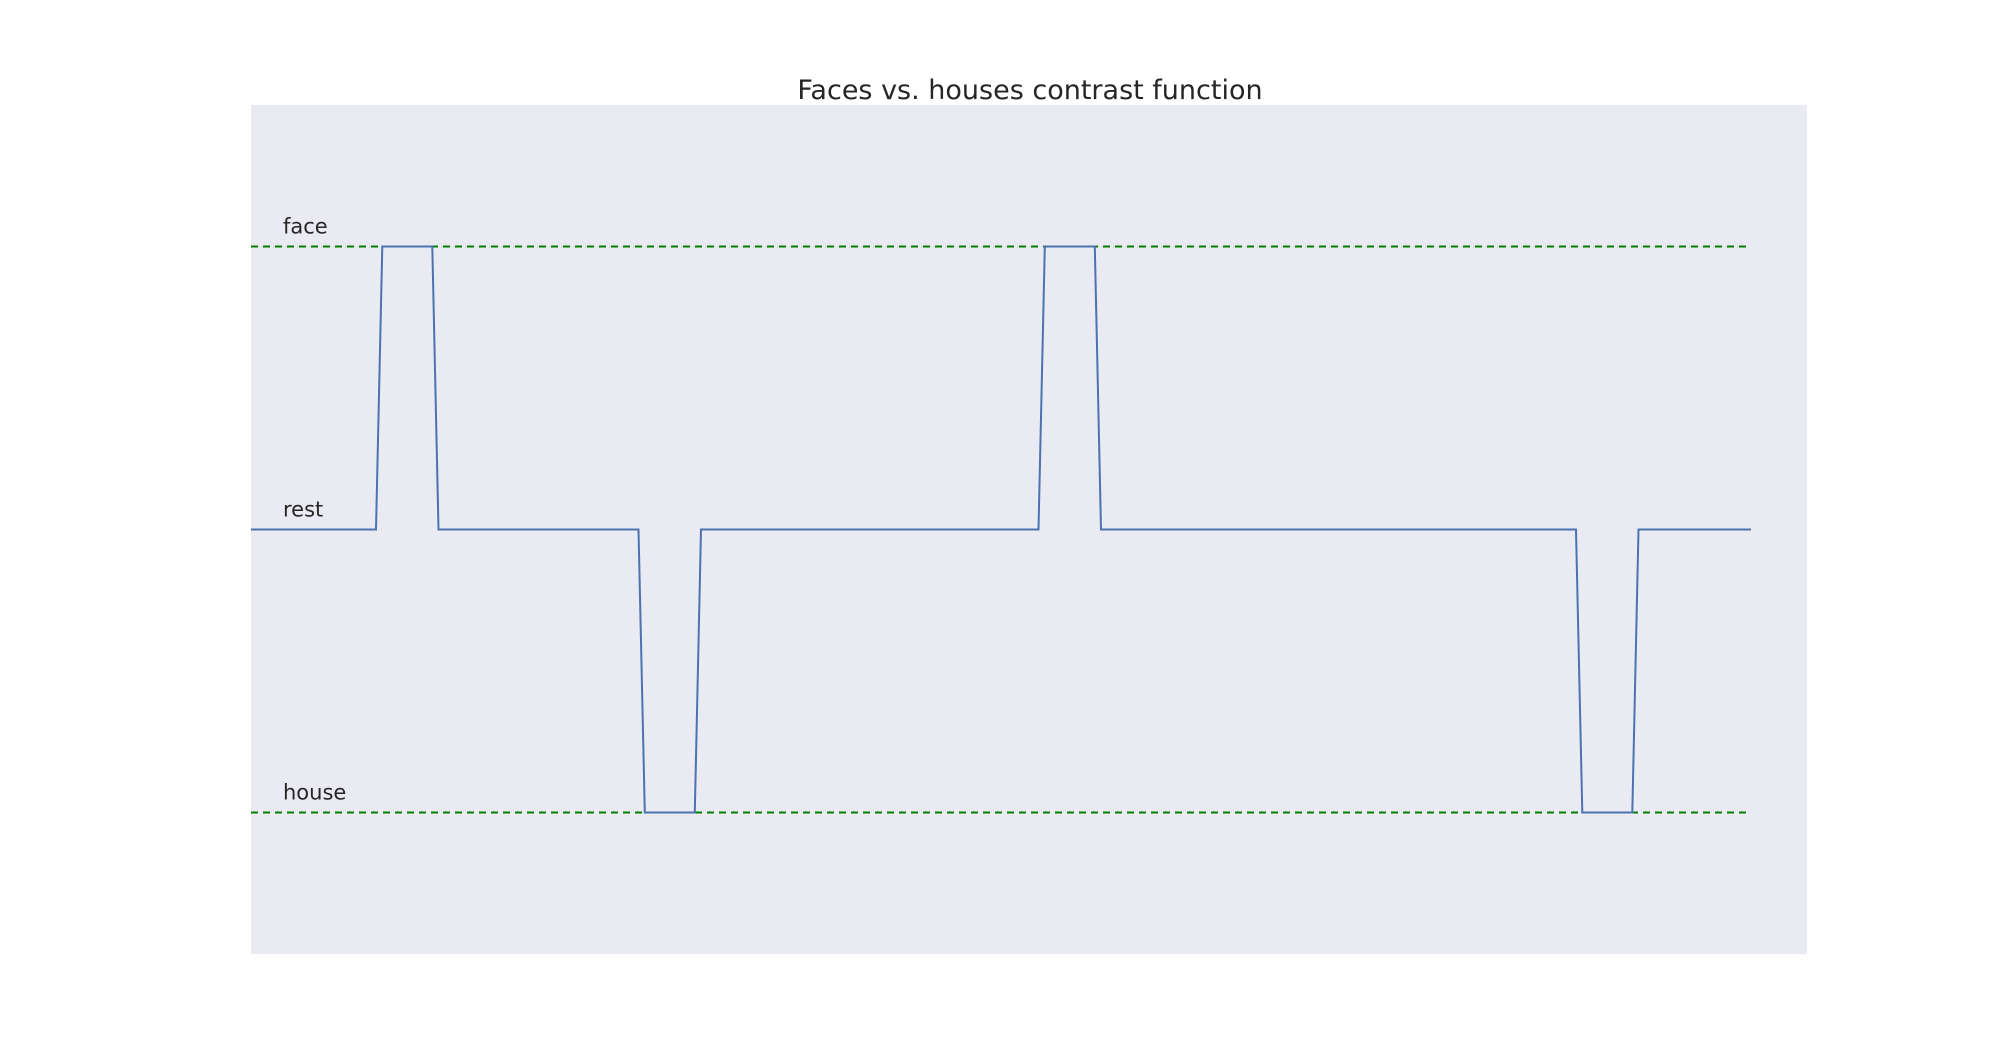  What do you see at coordinates (305, 227) in the screenshot?
I see `level-label-face: face` at bounding box center [305, 227].